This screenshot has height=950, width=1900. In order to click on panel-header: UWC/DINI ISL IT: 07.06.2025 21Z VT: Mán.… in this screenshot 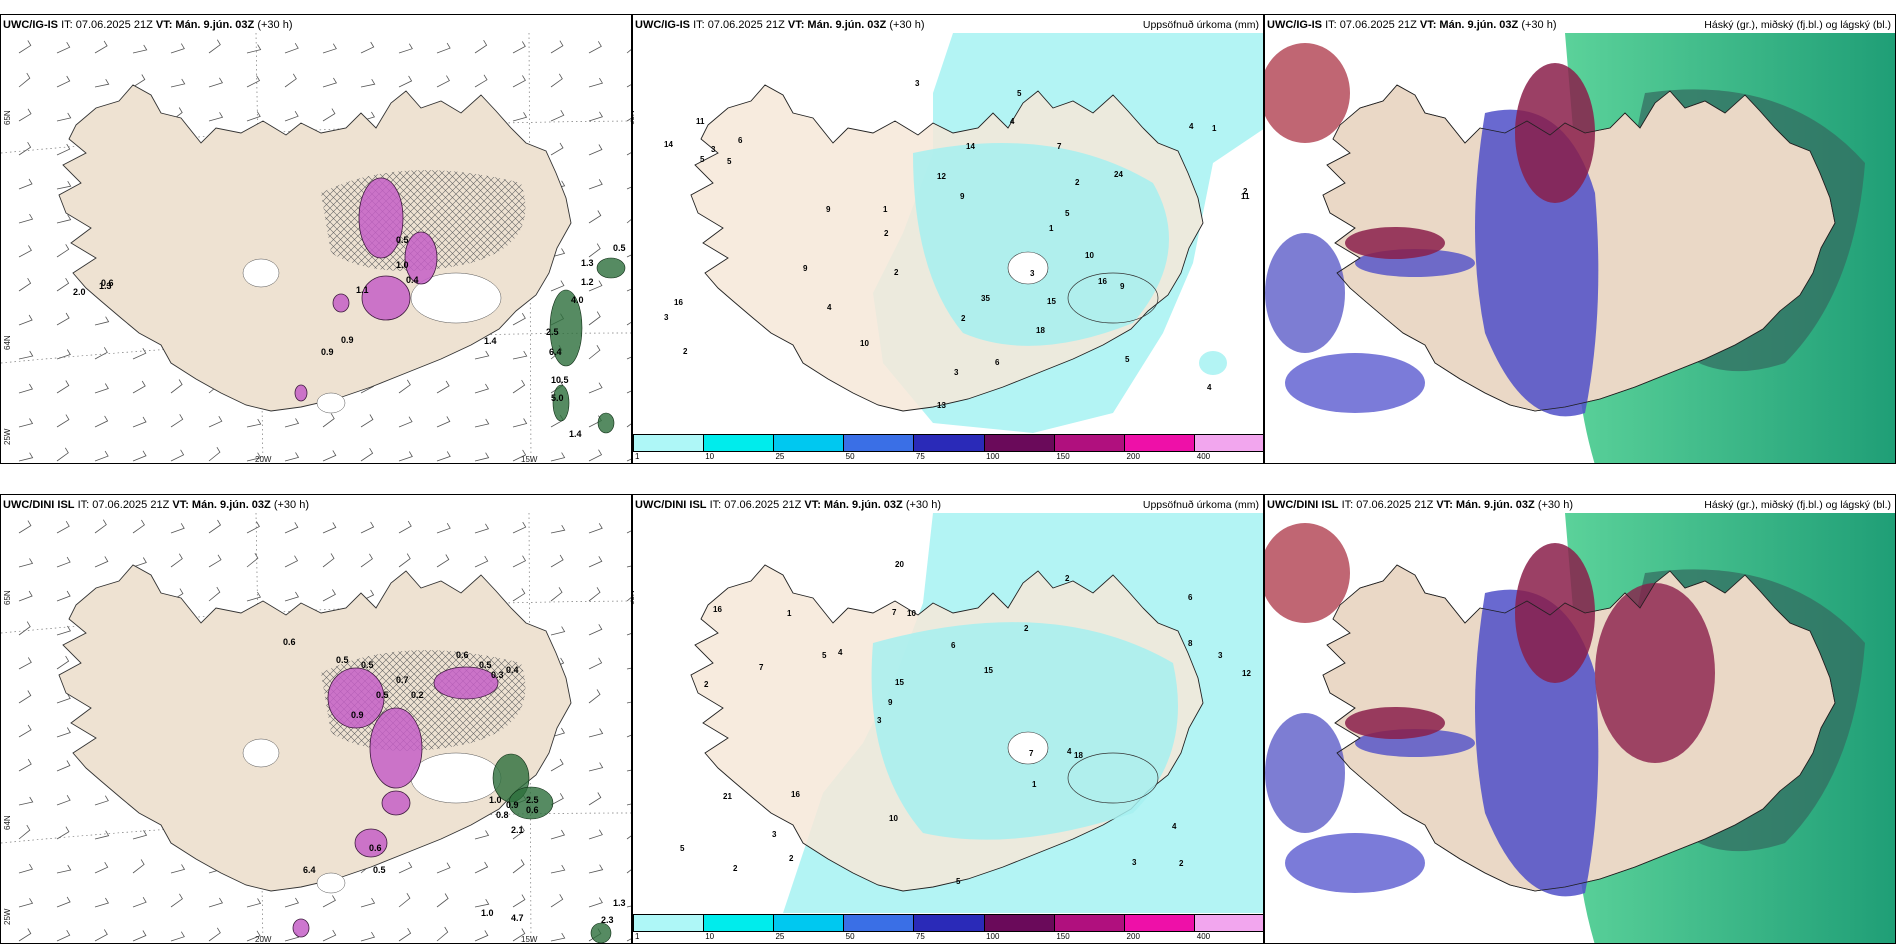, I will do `click(156, 505)`.